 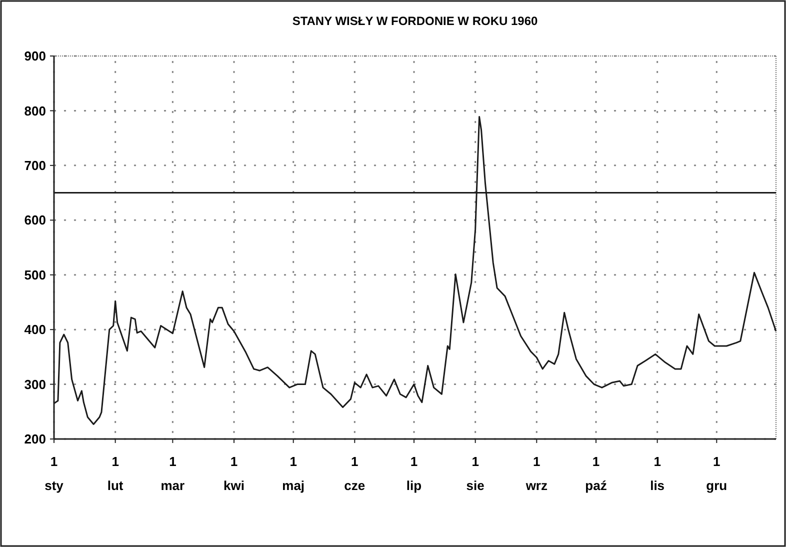 I want to click on x-tick-label: 1 kwi, so click(x=234, y=473).